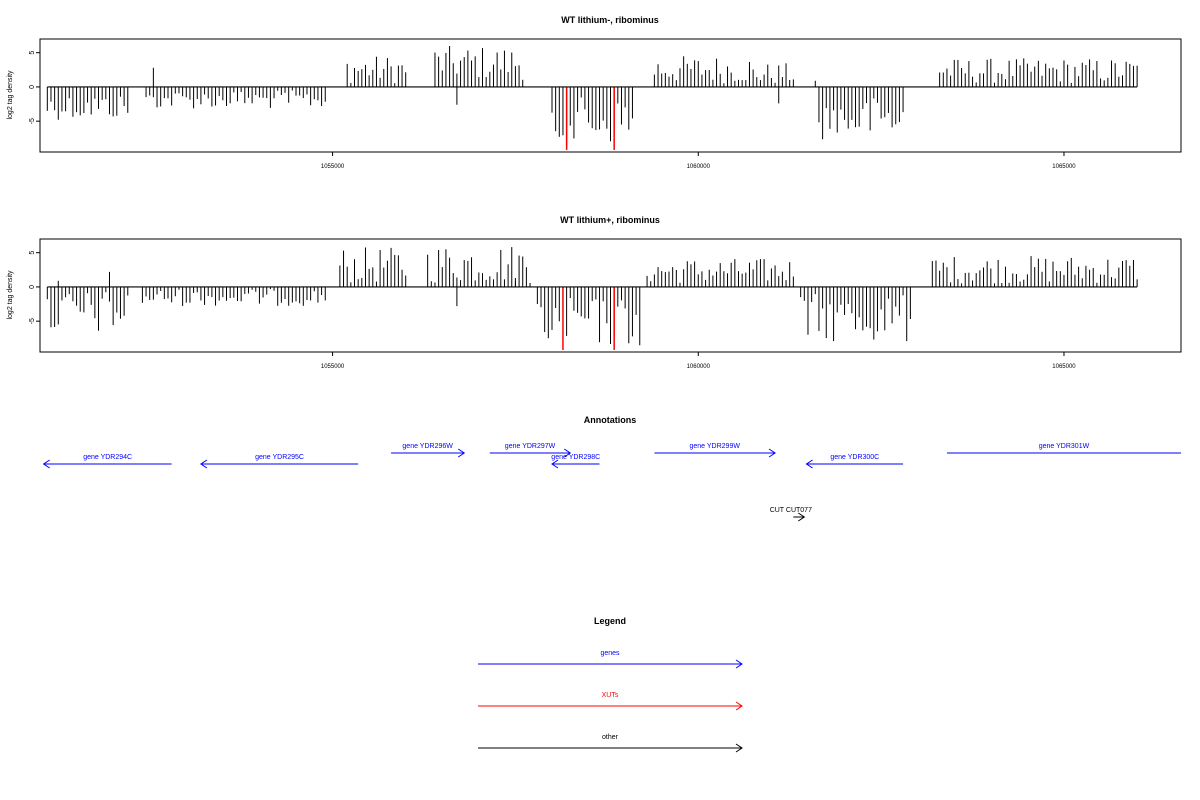 The width and height of the screenshot is (1200, 800). I want to click on annotation-feature: CUT CUT077, so click(791, 514).